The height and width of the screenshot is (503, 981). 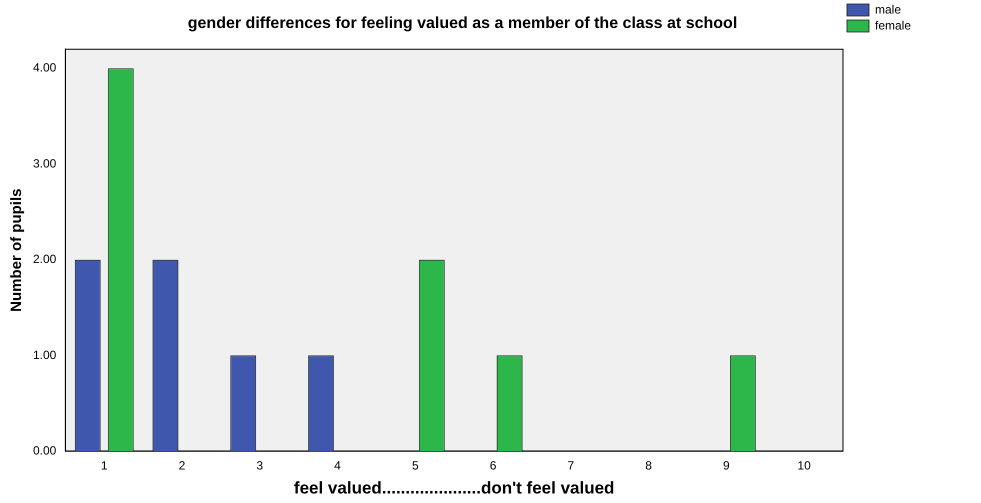 What do you see at coordinates (648, 465) in the screenshot?
I see `x-tick-label: 8` at bounding box center [648, 465].